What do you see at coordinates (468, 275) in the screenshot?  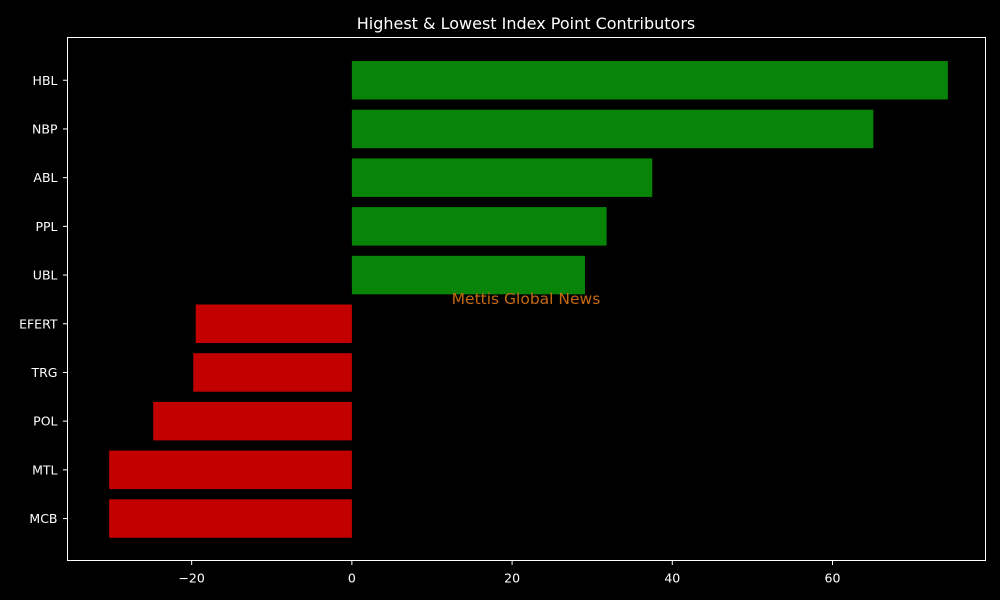 I see `bar-ubl` at bounding box center [468, 275].